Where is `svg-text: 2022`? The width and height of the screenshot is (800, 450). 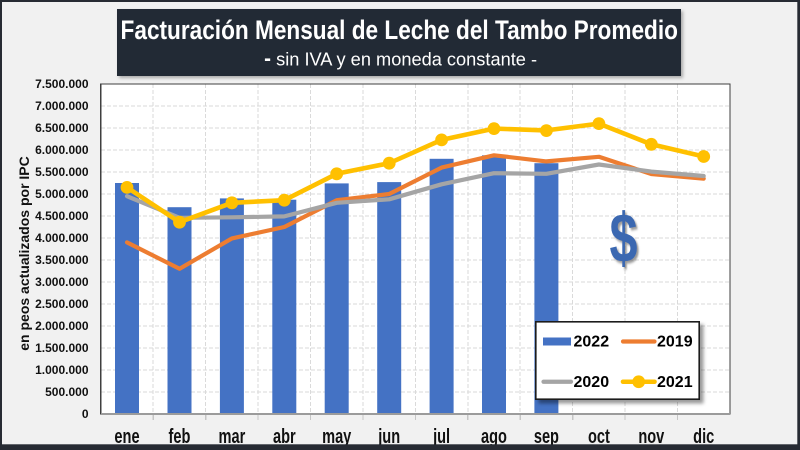
svg-text: 2022 is located at coordinates (592, 342).